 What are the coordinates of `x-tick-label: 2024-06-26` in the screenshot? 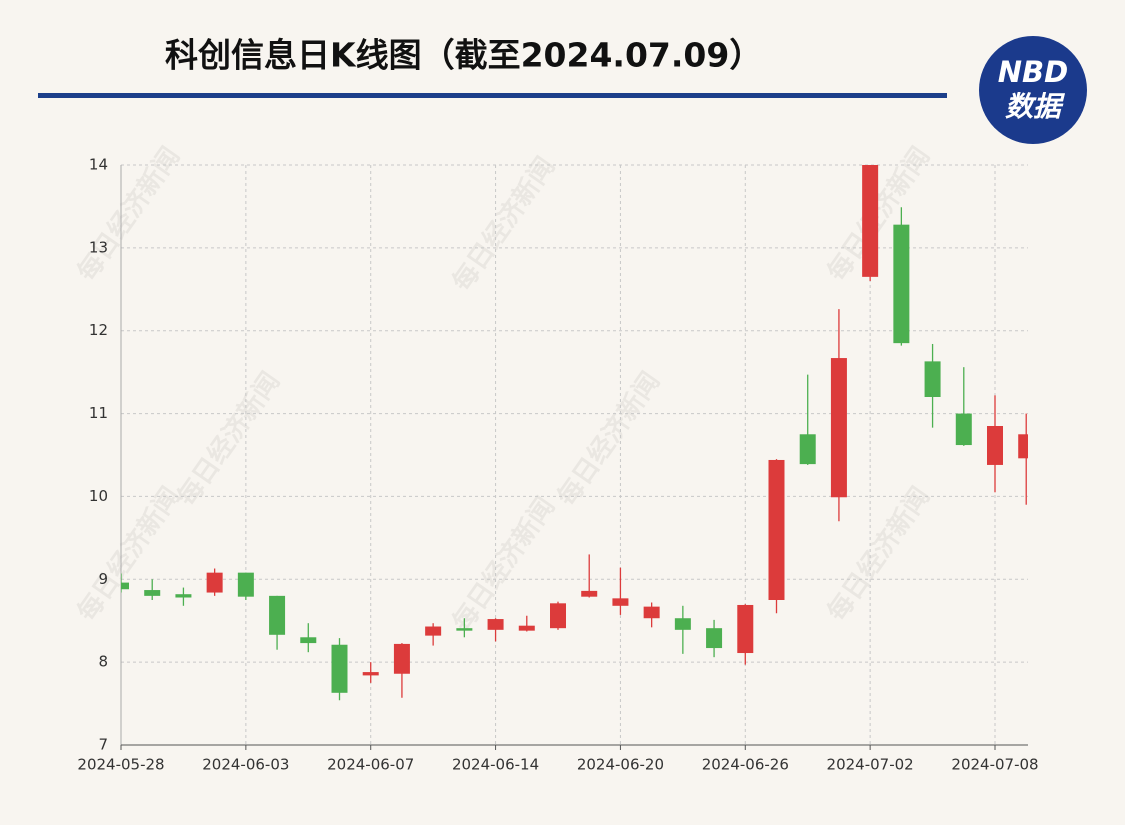 It's located at (745, 765).